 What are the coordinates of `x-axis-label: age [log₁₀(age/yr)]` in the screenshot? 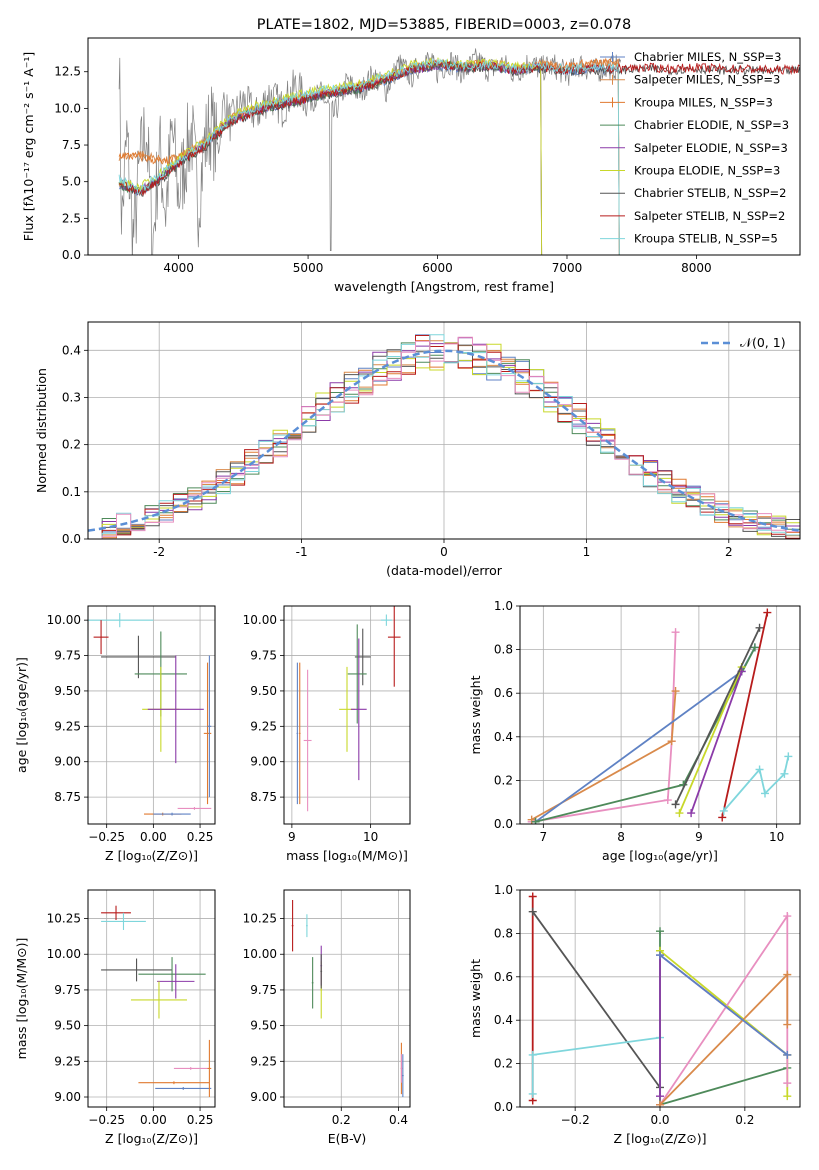 It's located at (660, 855).